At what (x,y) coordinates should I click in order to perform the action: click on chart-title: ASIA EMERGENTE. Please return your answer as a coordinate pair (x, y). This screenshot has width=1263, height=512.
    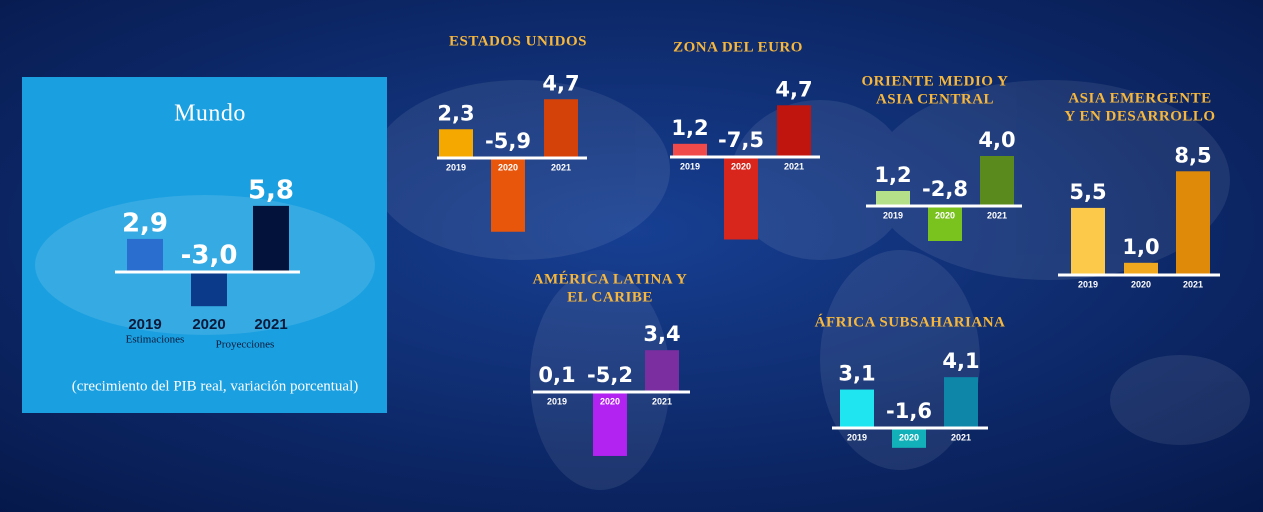
    Looking at the image, I should click on (1139, 98).